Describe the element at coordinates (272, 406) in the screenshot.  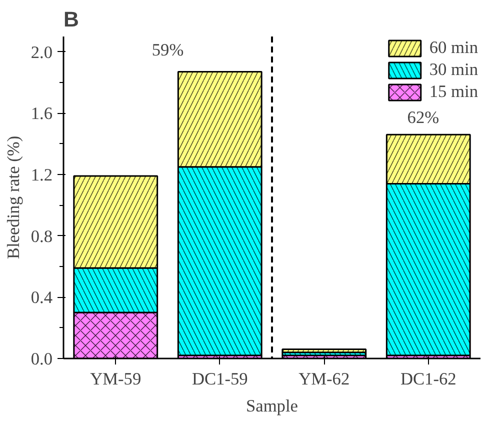
I see `x-axis-title: Sample` at that location.